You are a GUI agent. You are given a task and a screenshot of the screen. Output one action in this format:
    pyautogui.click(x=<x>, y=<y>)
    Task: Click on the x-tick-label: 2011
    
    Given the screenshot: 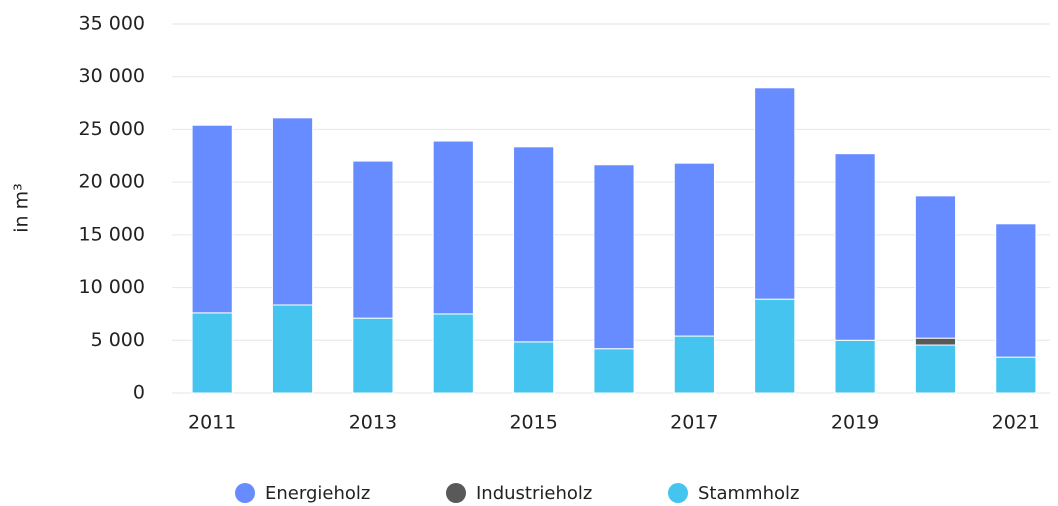 What is the action you would take?
    pyautogui.click(x=212, y=423)
    